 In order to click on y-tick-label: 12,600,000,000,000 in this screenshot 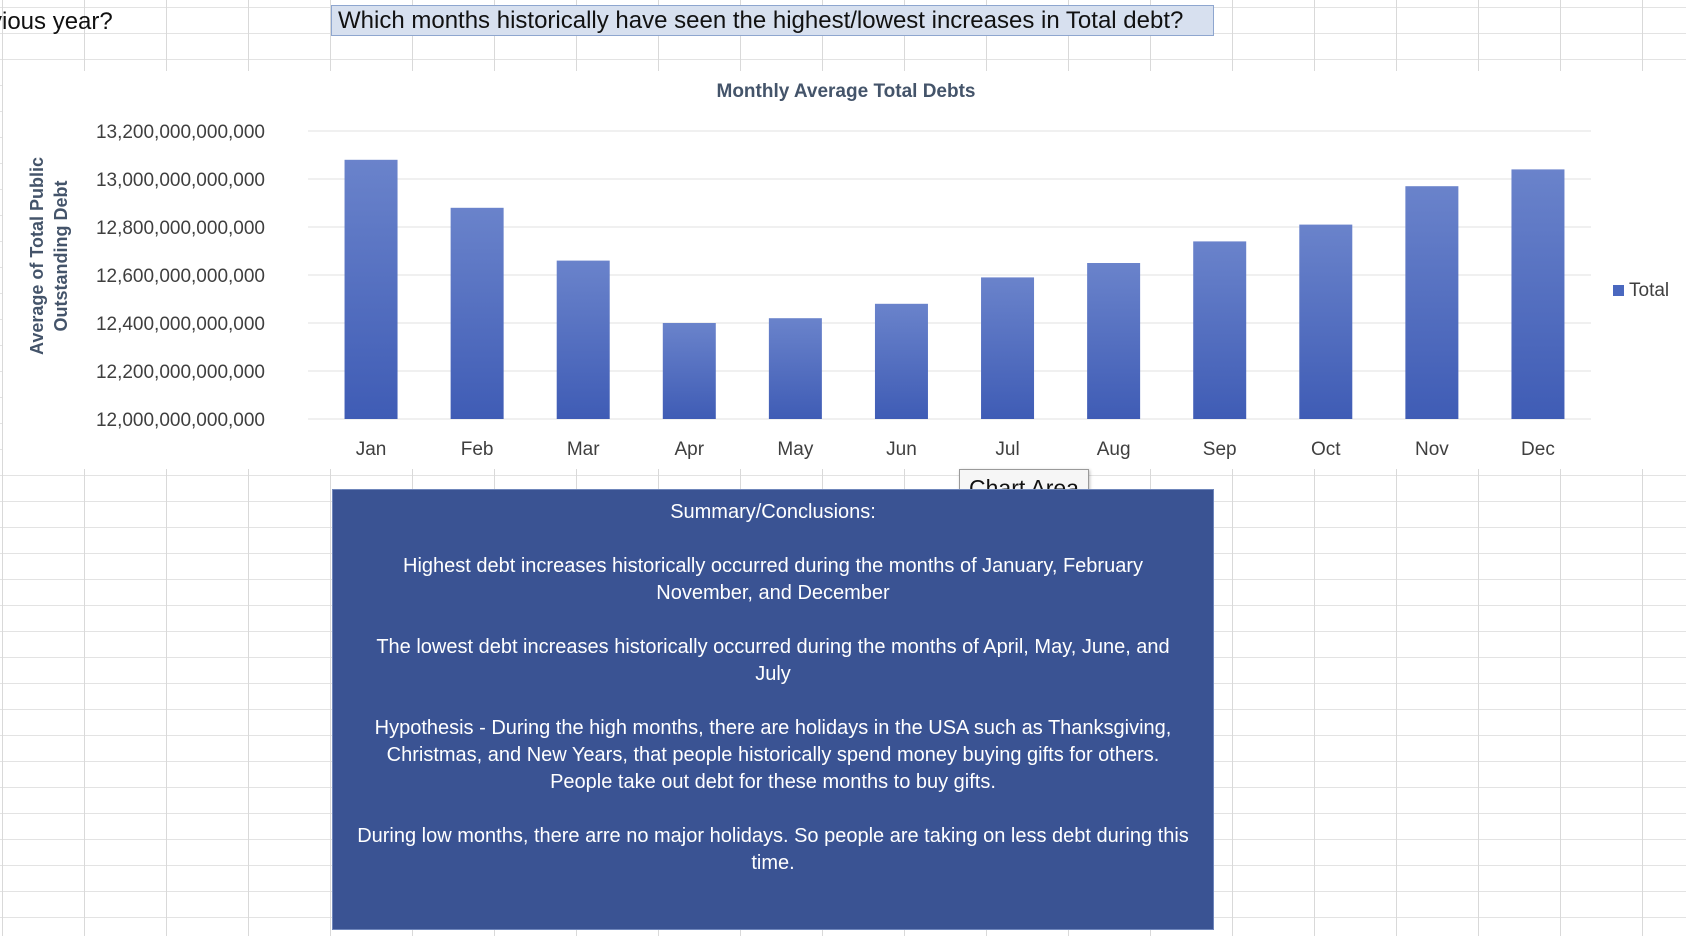, I will do `click(180, 276)`.